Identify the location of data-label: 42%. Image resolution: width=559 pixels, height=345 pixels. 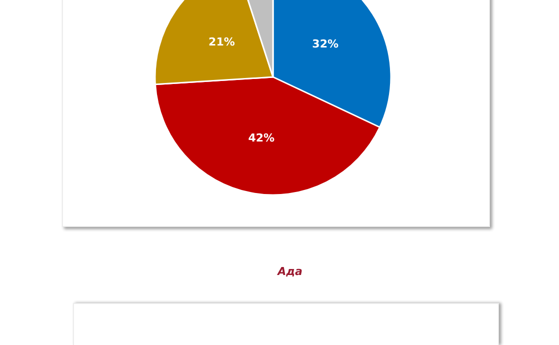
(261, 137).